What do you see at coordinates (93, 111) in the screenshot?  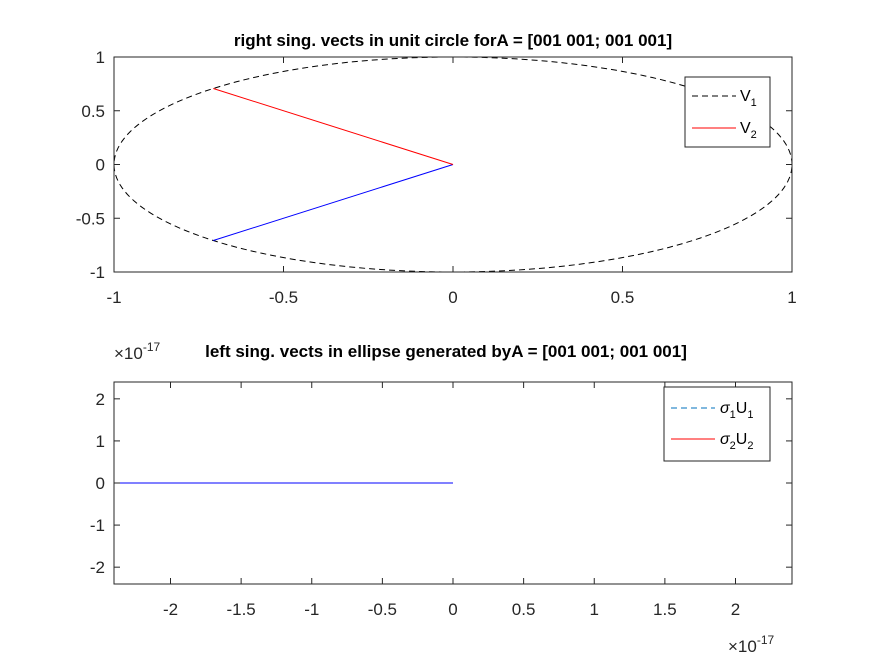 I see `top-y-tick-label: 0.5` at bounding box center [93, 111].